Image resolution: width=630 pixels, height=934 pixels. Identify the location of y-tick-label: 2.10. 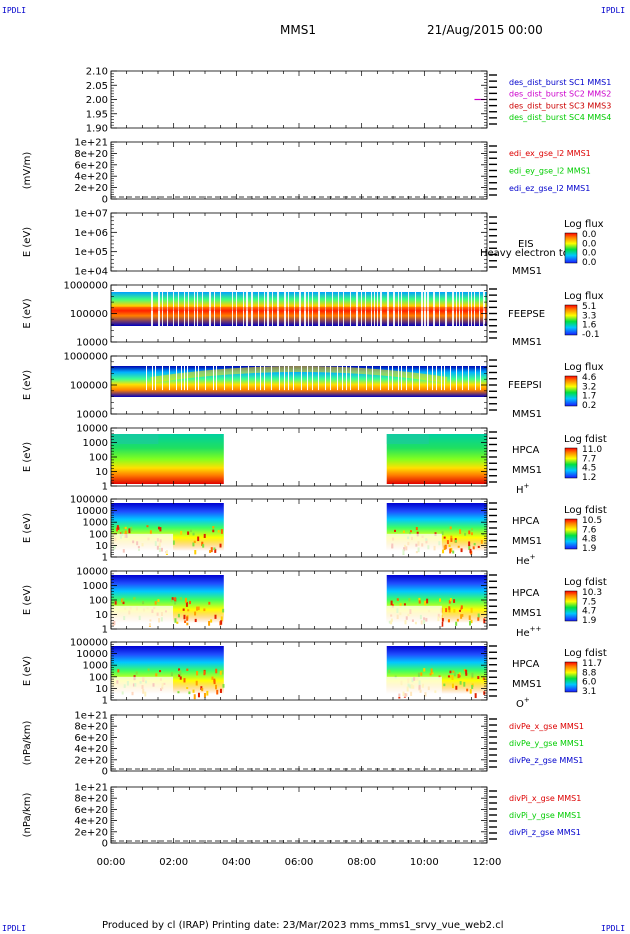
(97, 72).